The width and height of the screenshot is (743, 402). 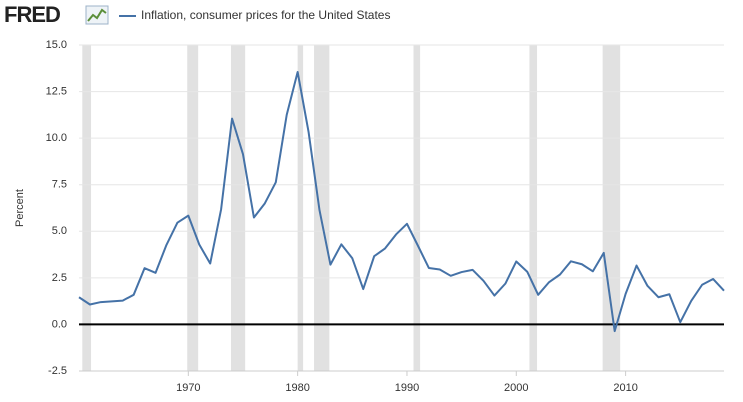 I want to click on y-tick-label: -2.5, so click(x=57, y=371).